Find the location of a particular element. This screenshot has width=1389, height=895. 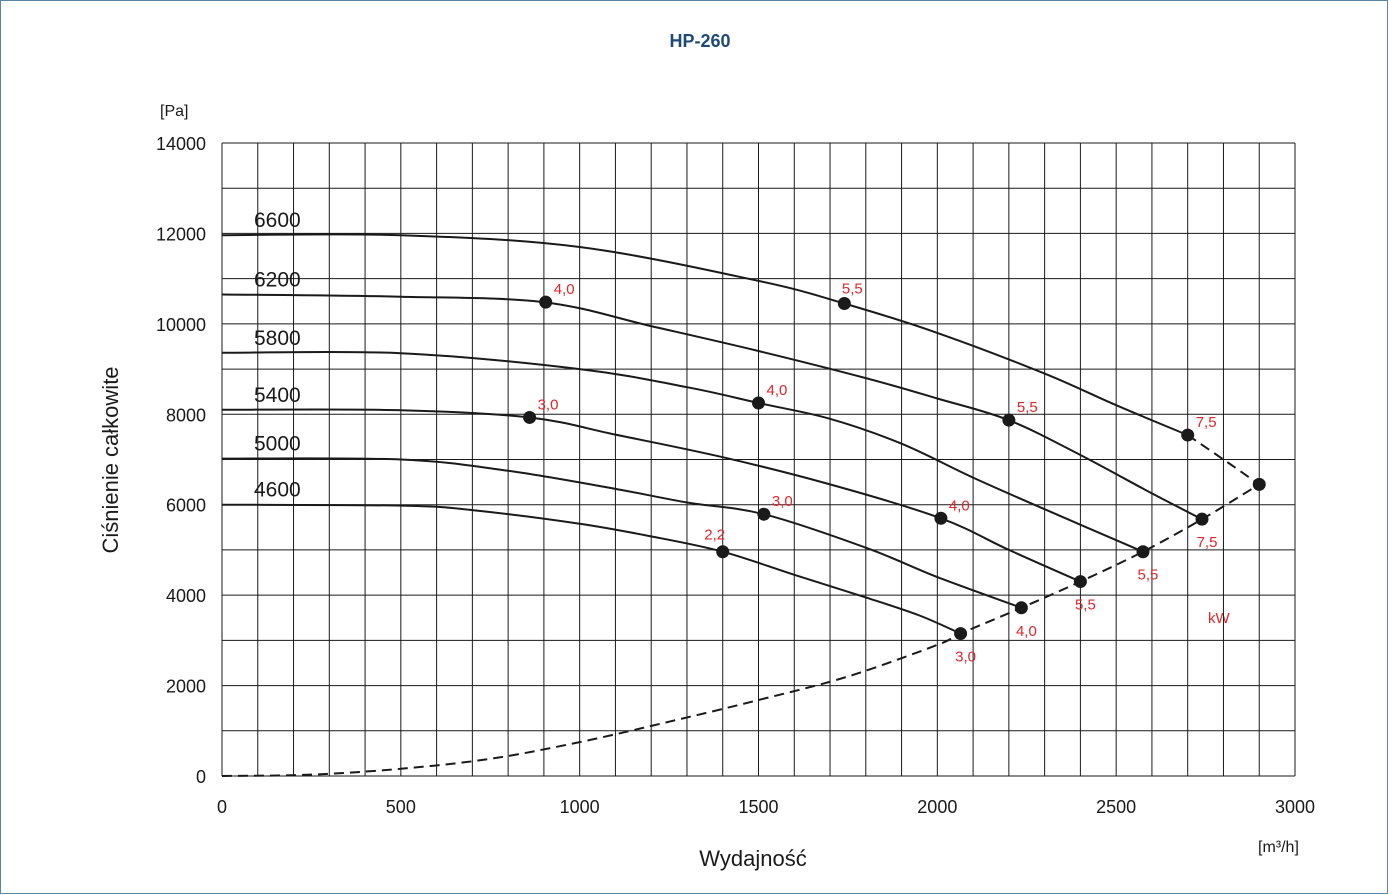

y-tick-label: 8000 is located at coordinates (186, 415).